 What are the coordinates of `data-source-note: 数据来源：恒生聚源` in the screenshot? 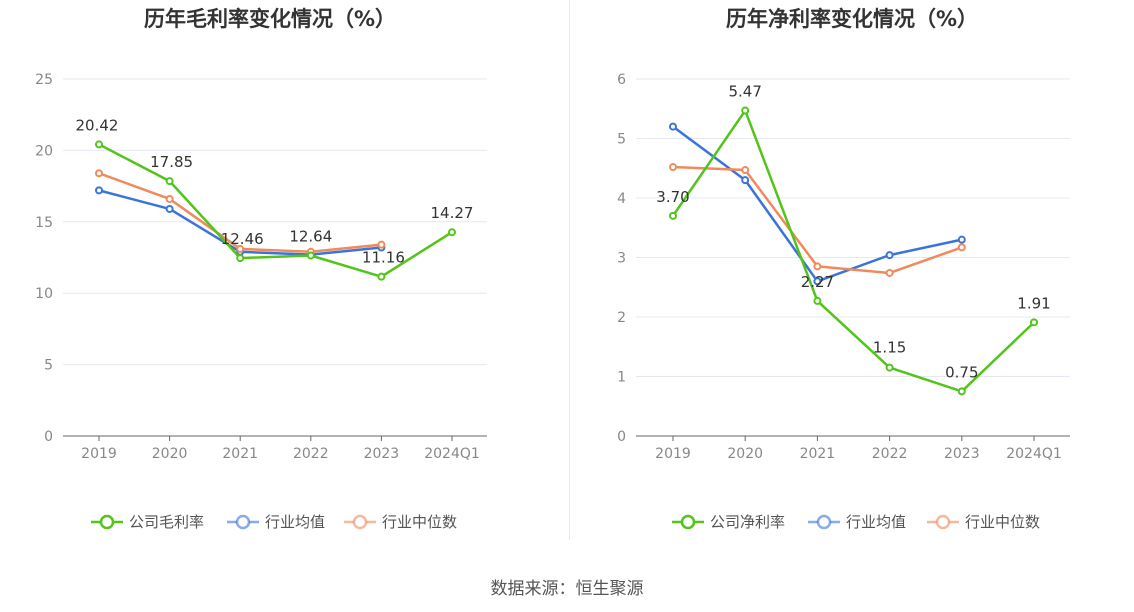 It's located at (567, 589).